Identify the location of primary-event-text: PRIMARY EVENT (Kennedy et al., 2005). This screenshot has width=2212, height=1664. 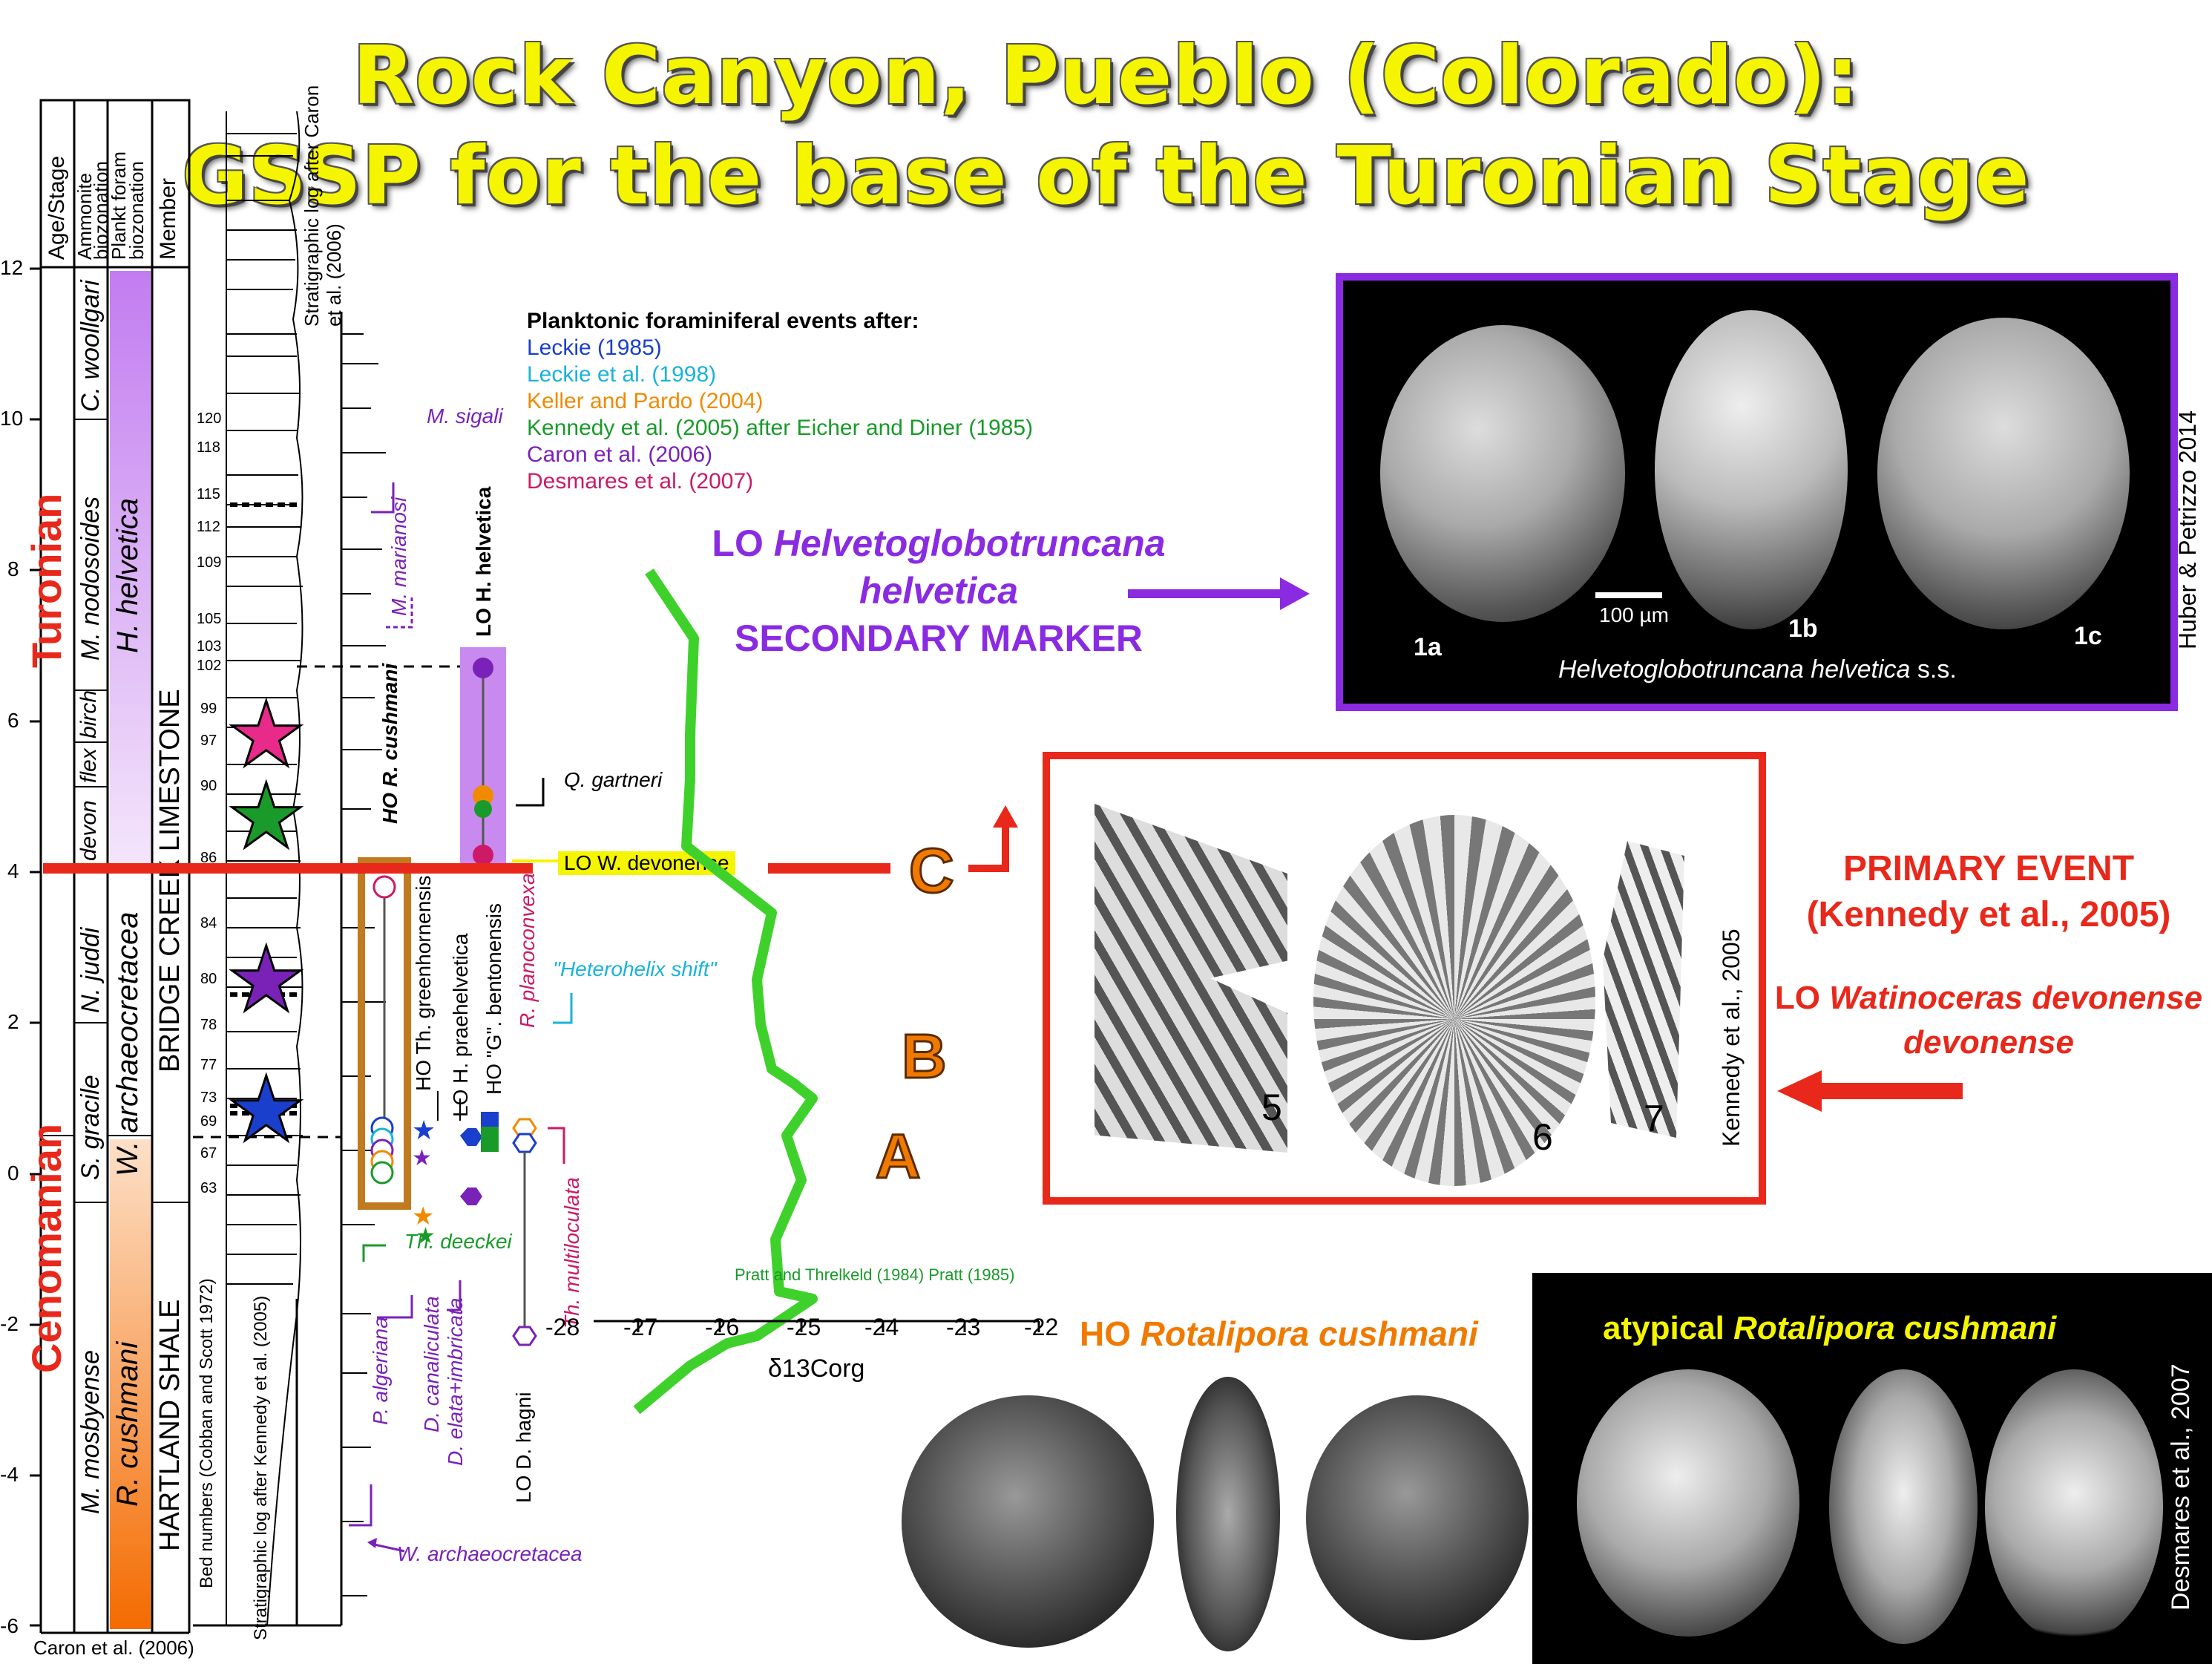
(1986, 892).